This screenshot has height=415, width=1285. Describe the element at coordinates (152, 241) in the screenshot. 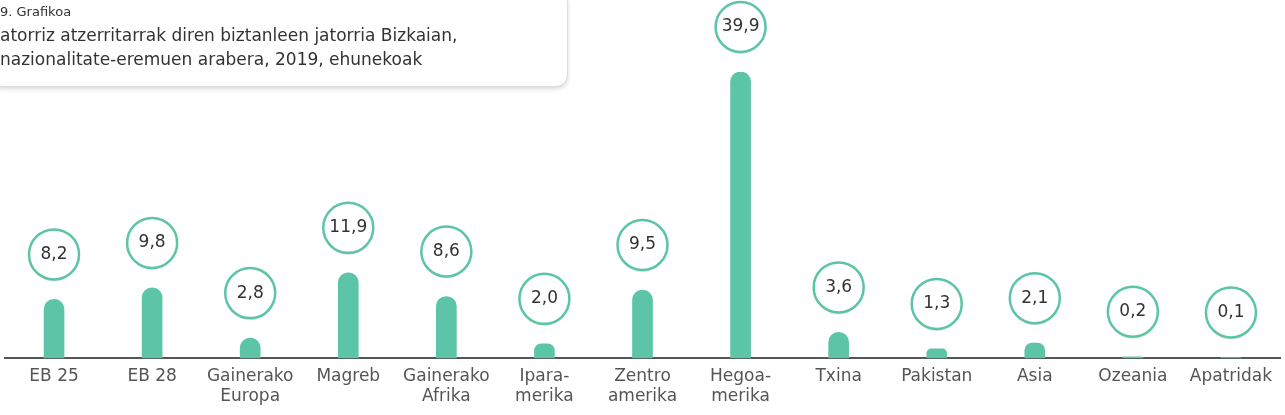

I see `data-label: 9,8` at that location.